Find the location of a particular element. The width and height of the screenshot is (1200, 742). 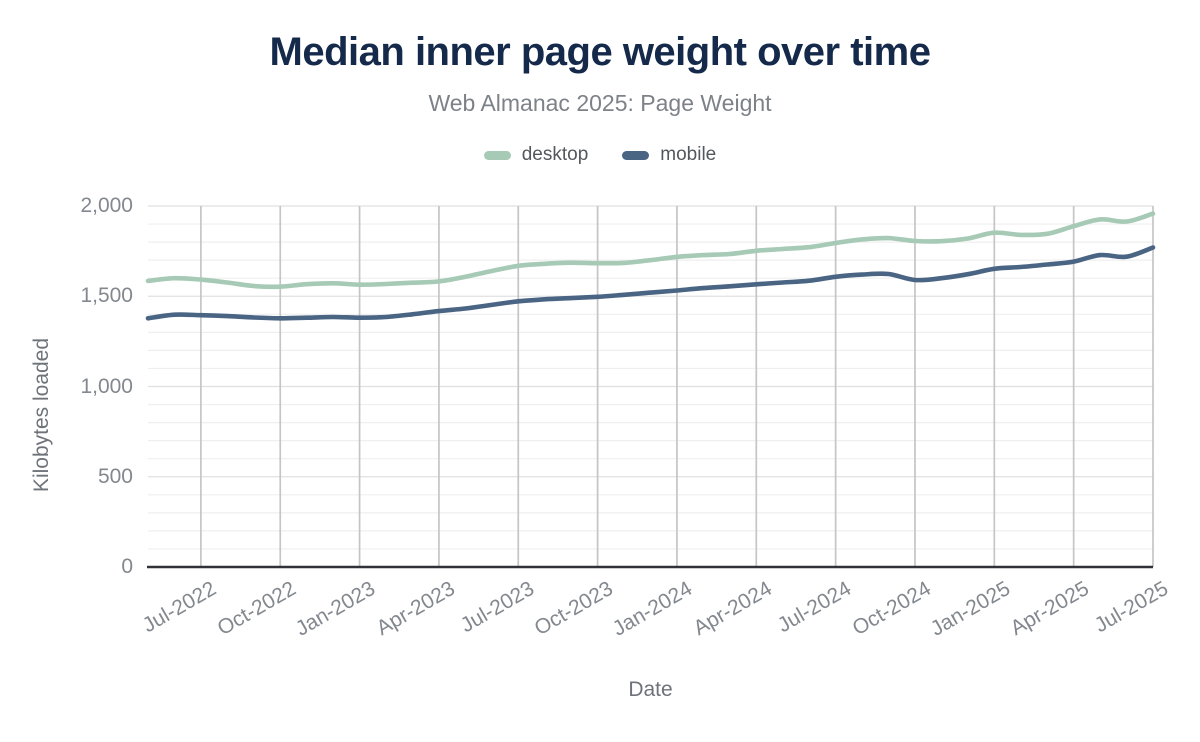

y-tick-label: 0 is located at coordinates (127, 566).